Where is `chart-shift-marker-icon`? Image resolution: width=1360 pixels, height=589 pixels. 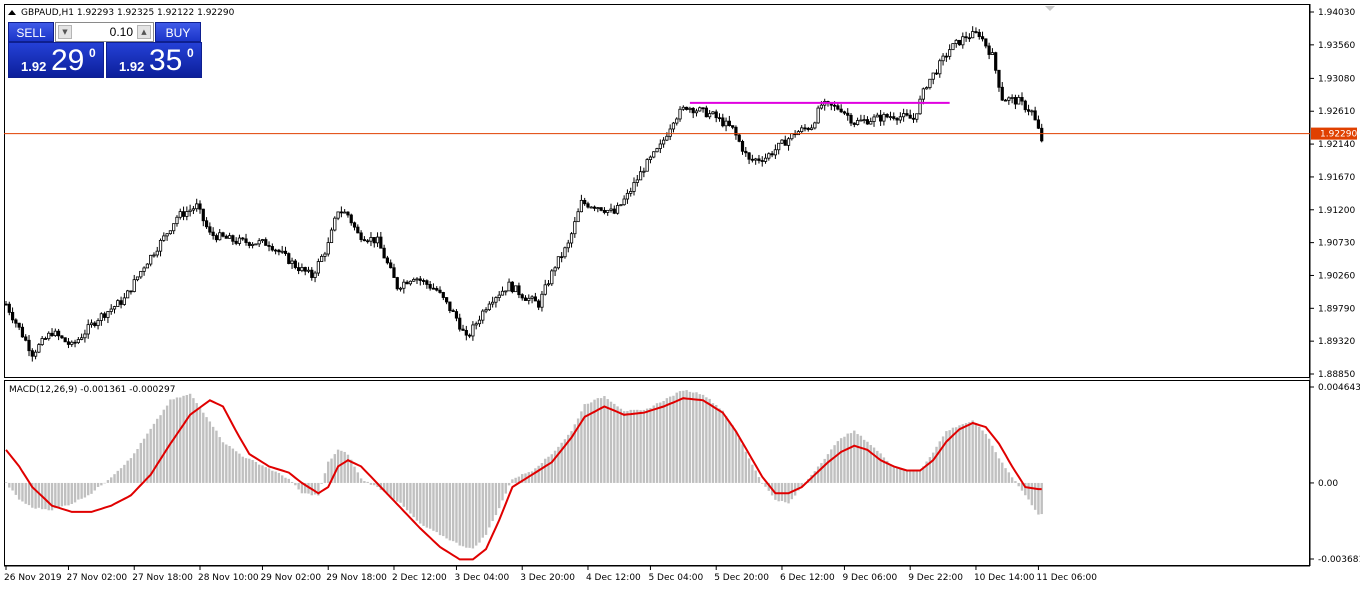
chart-shift-marker-icon is located at coordinates (1050, 8).